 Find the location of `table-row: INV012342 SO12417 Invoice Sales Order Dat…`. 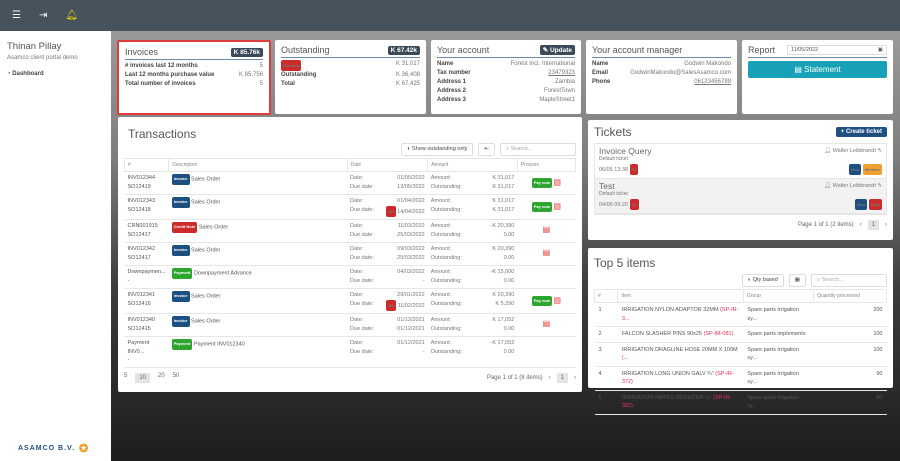

table-row: INV012342 SO12417 Invoice Sales Order Dat… is located at coordinates (350, 254).